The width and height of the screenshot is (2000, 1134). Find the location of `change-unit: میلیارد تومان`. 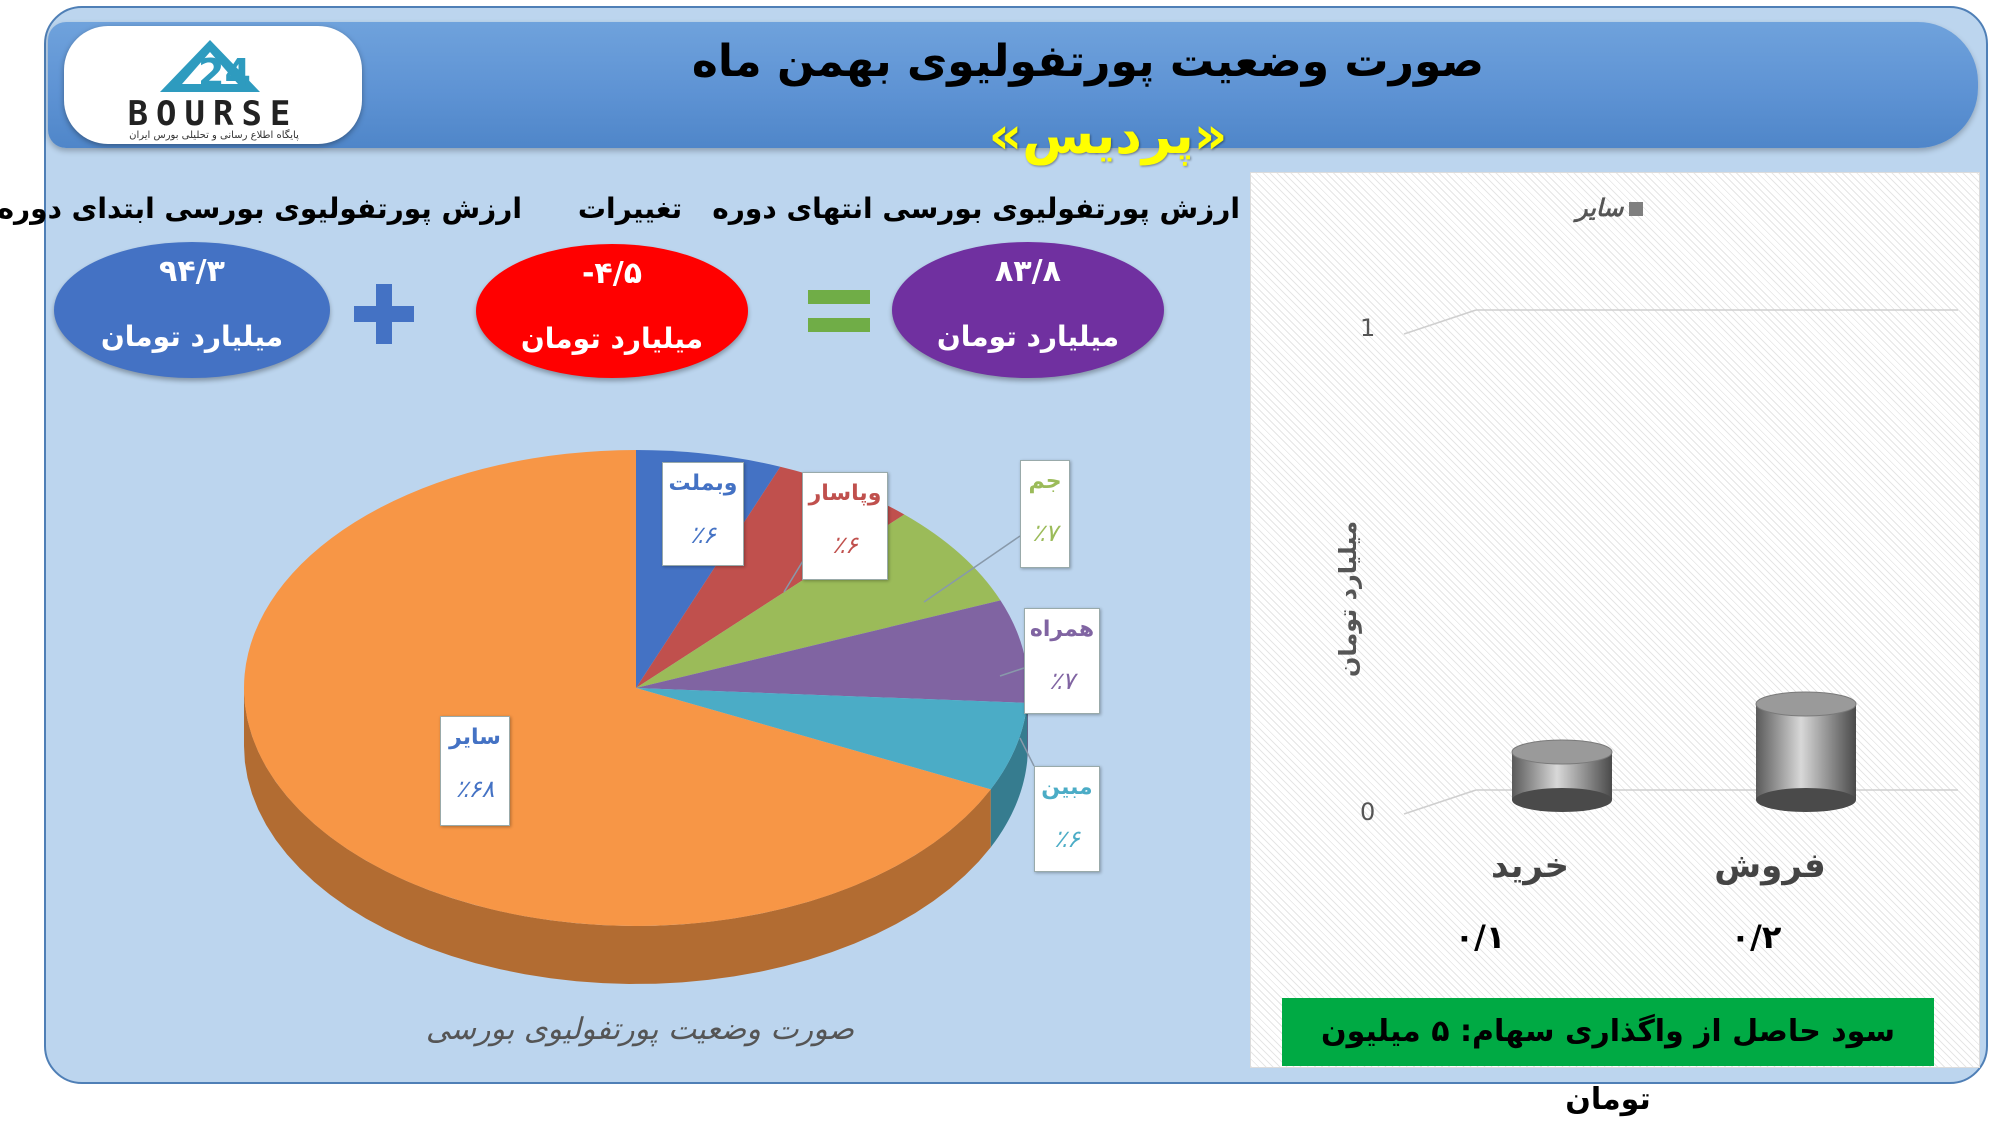

change-unit: میلیارد تومان is located at coordinates (612, 338).